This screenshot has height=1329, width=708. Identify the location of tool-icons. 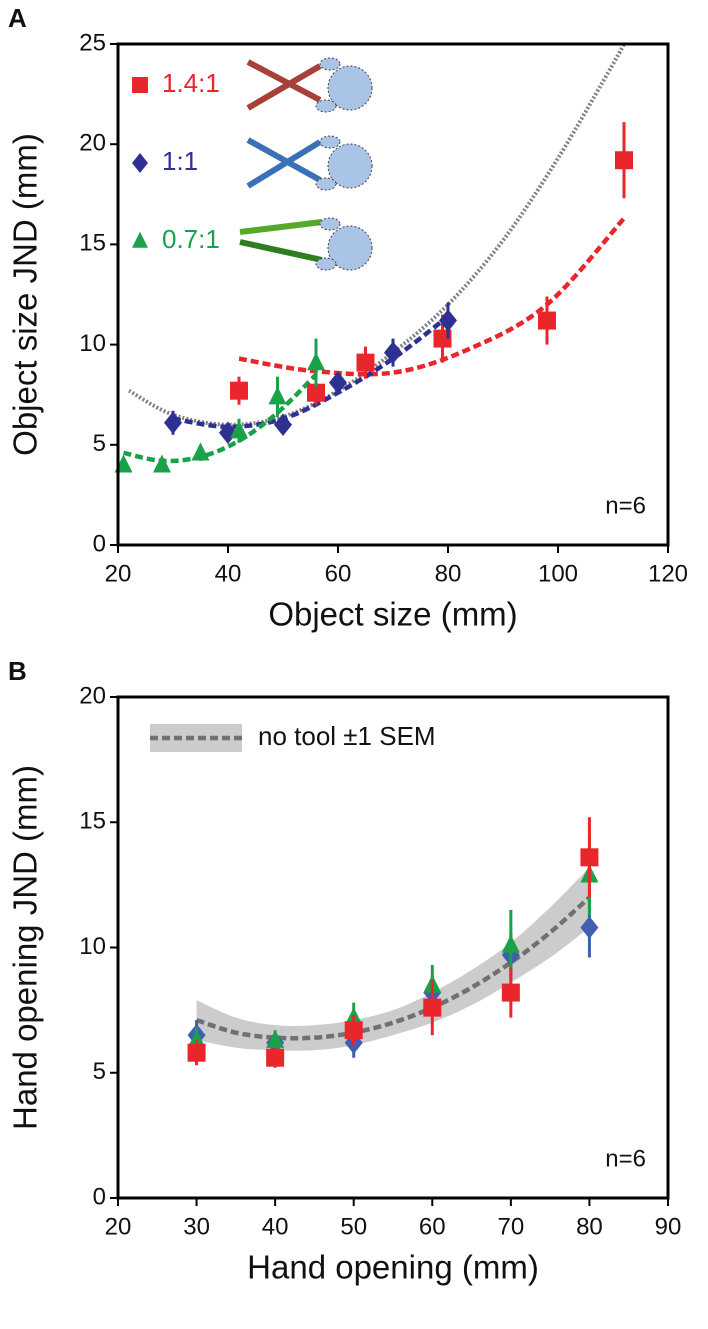
(306, 164).